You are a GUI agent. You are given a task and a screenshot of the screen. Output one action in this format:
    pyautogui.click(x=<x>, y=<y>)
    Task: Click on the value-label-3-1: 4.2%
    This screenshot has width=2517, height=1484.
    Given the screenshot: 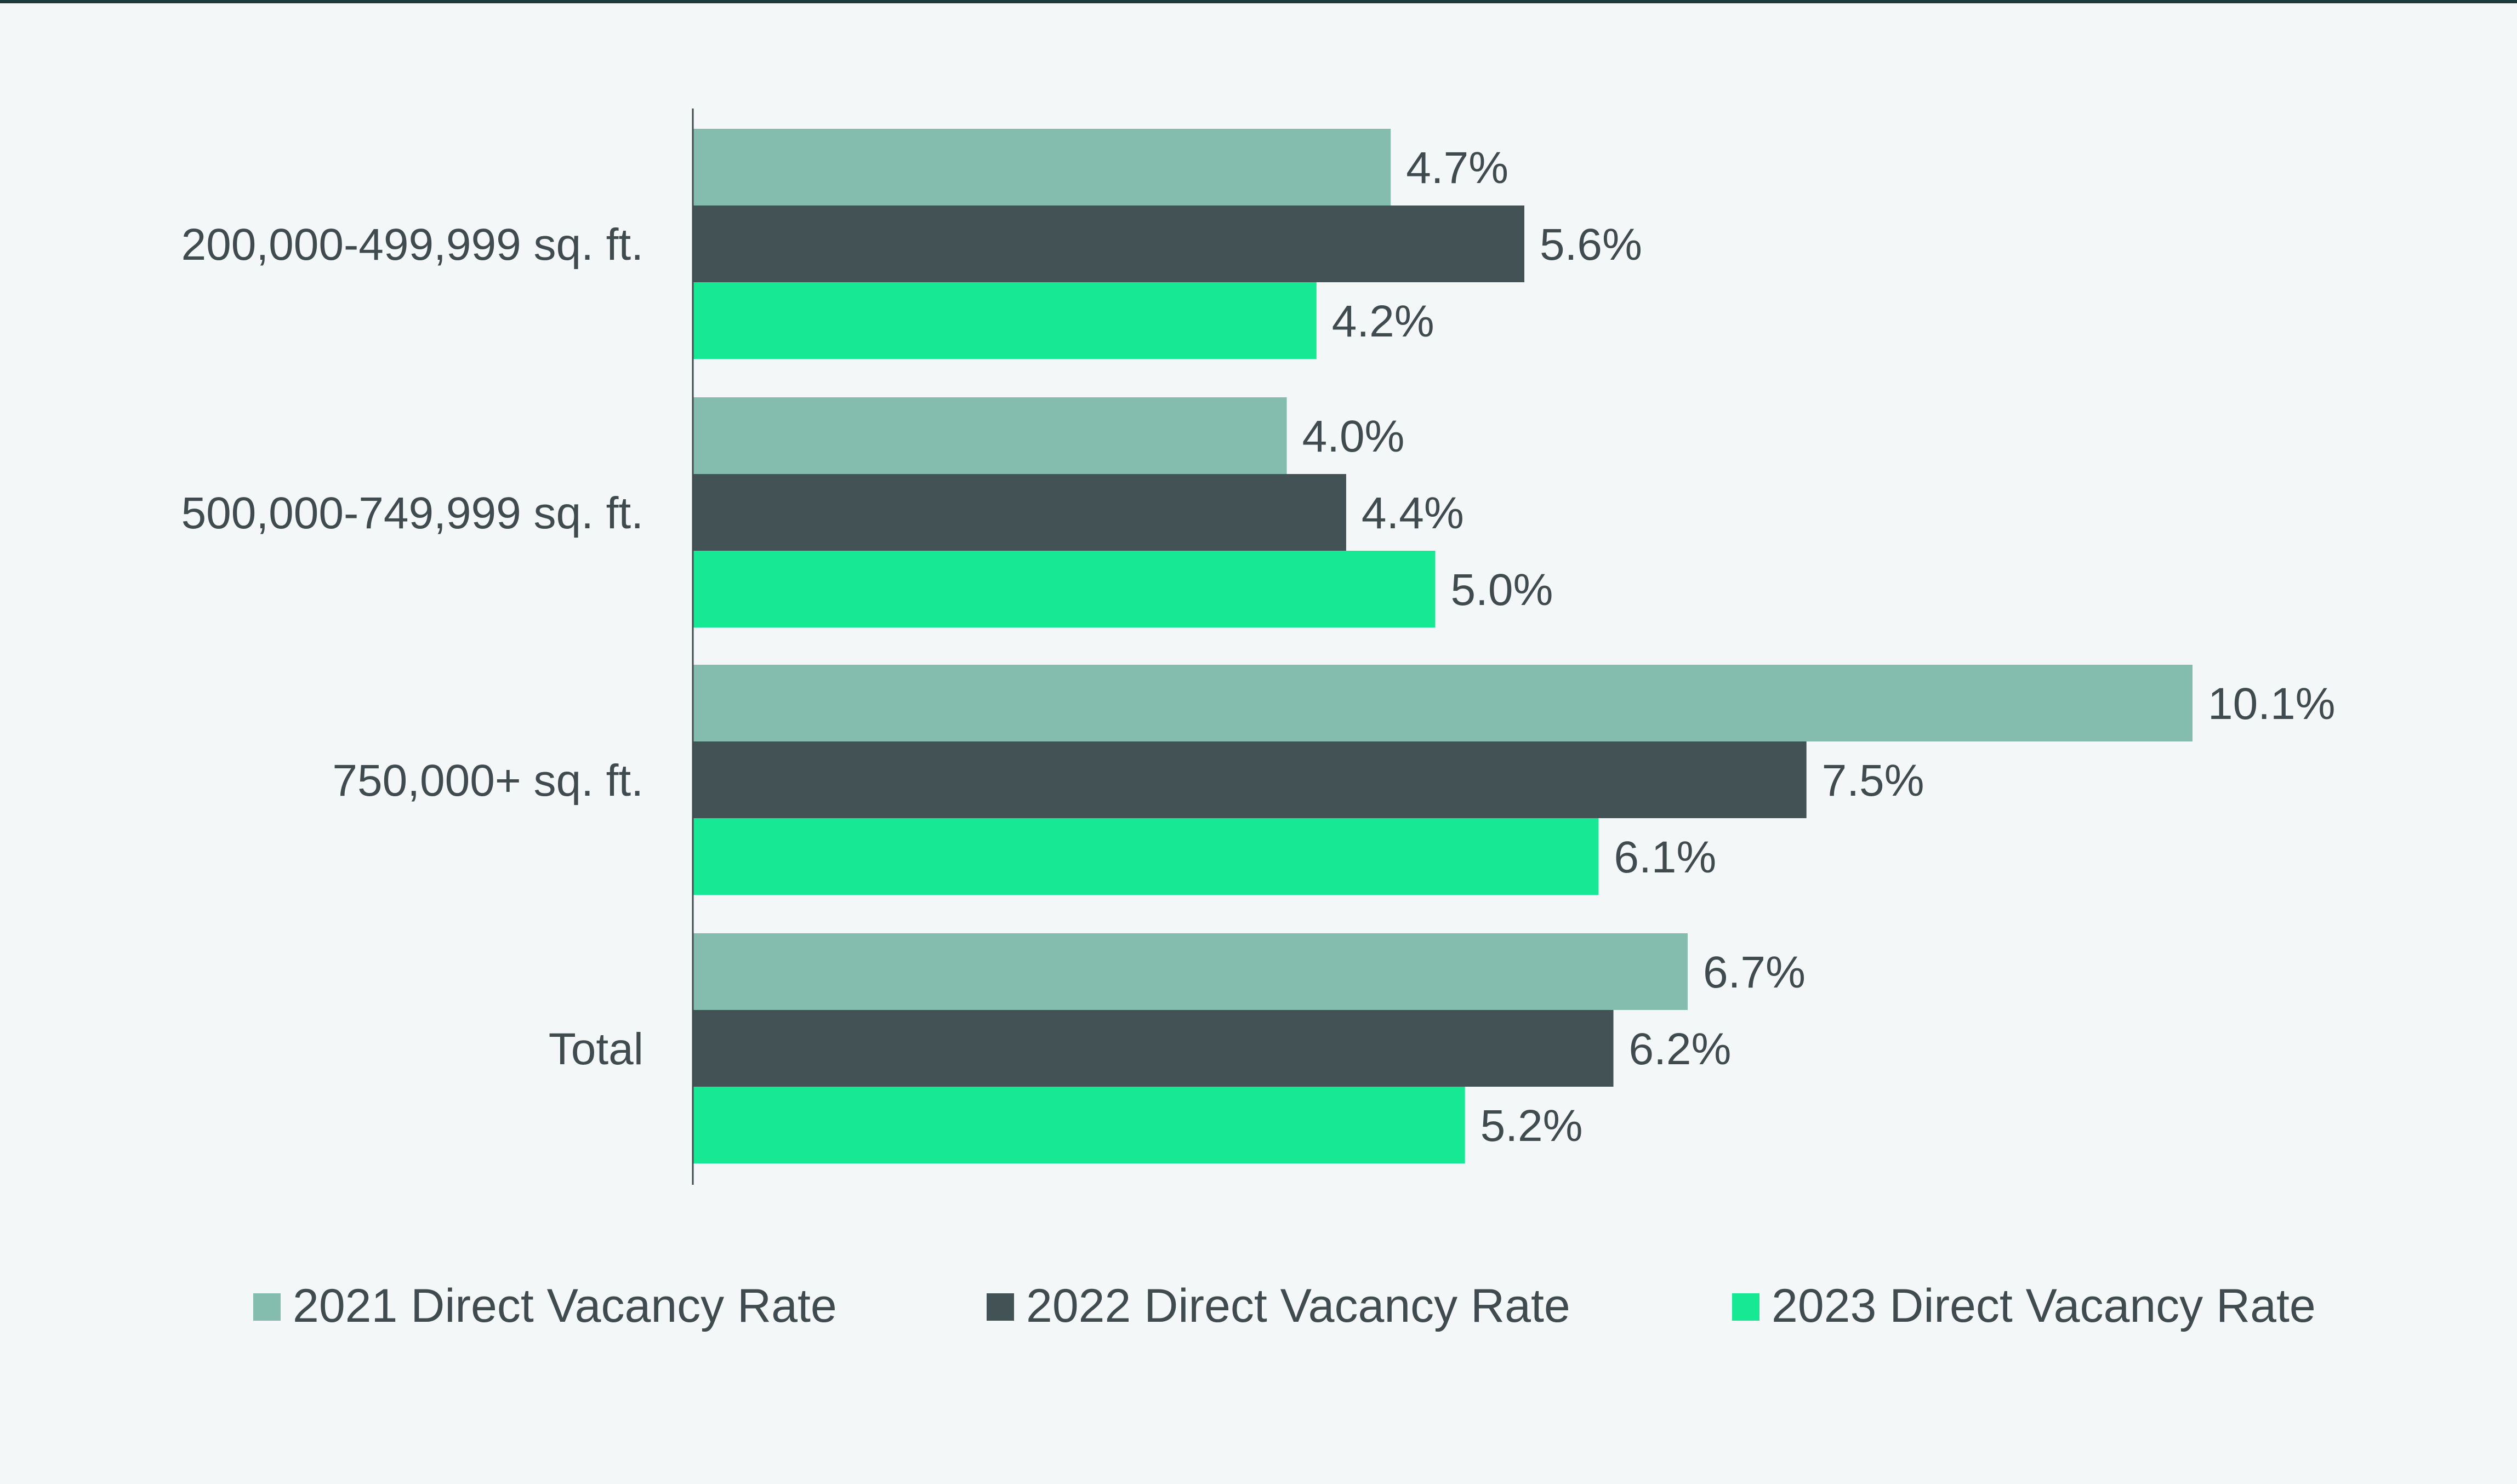 What is the action you would take?
    pyautogui.click(x=1383, y=321)
    